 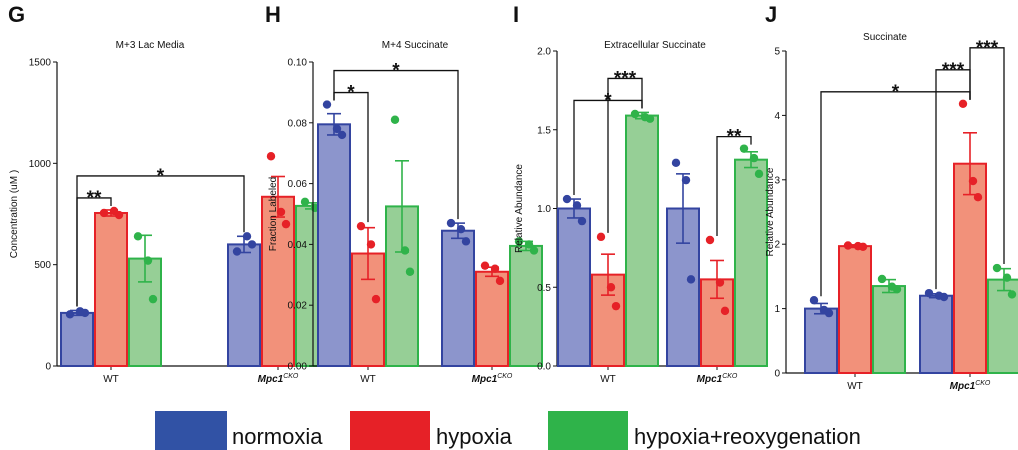 What do you see at coordinates (415, 45) in the screenshot?
I see `chart-title: M+4 Succinate` at bounding box center [415, 45].